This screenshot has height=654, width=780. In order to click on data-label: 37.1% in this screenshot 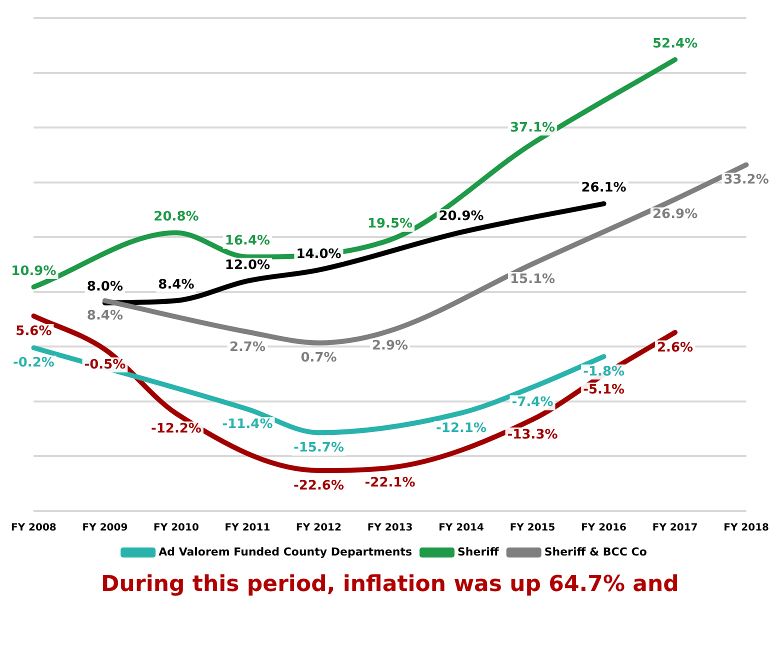, I will do `click(533, 128)`.